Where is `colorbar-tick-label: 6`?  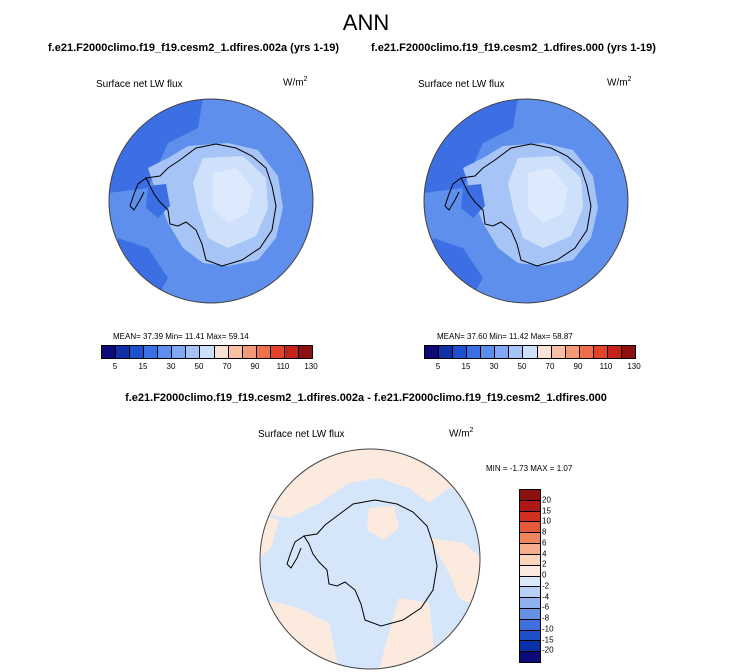 colorbar-tick-label: 6 is located at coordinates (544, 543).